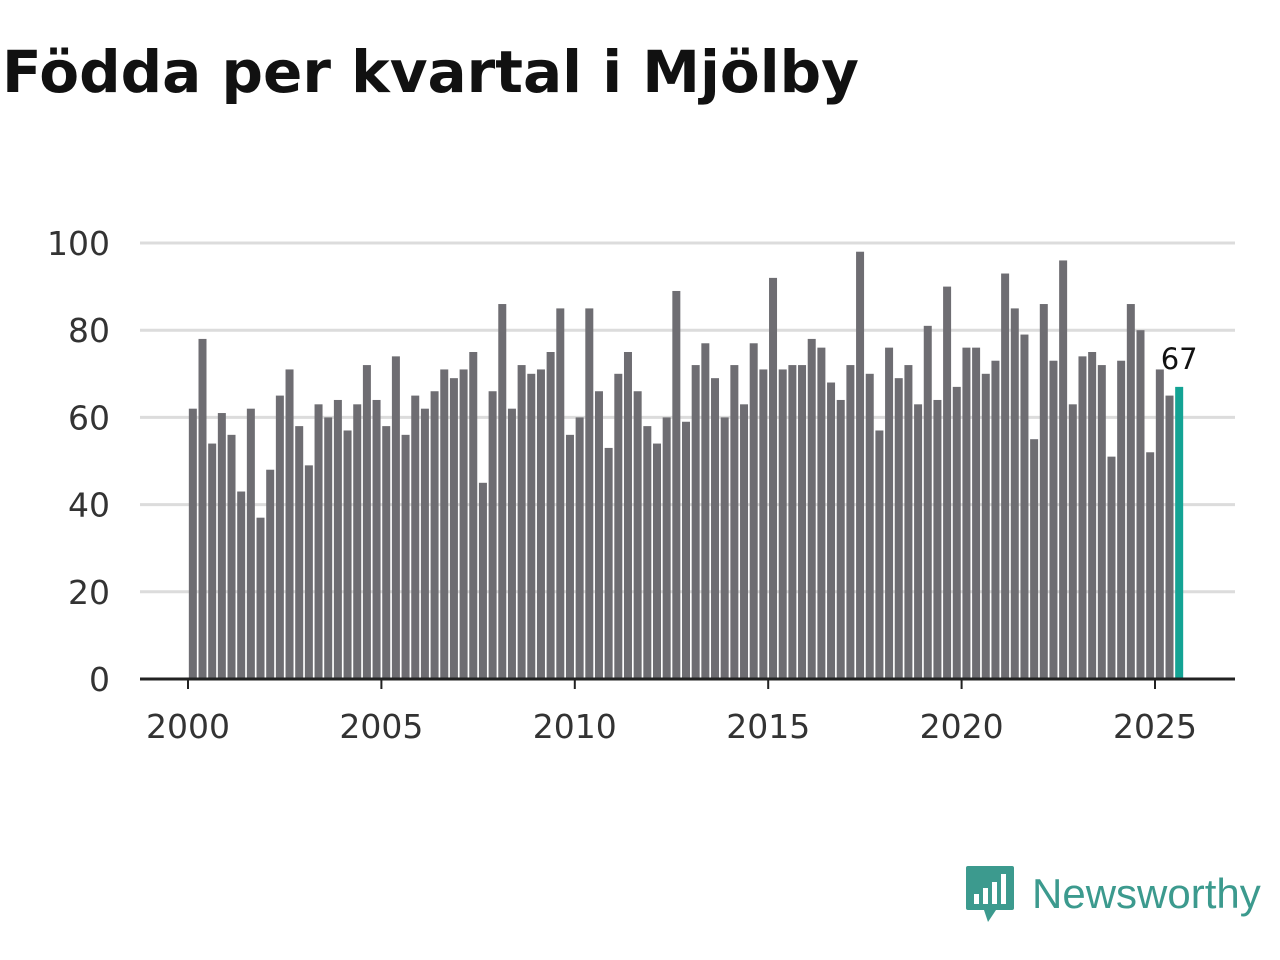 Image resolution: width=1280 pixels, height=960 pixels. Describe the element at coordinates (89, 417) in the screenshot. I see `y-tick-label: 60` at that location.